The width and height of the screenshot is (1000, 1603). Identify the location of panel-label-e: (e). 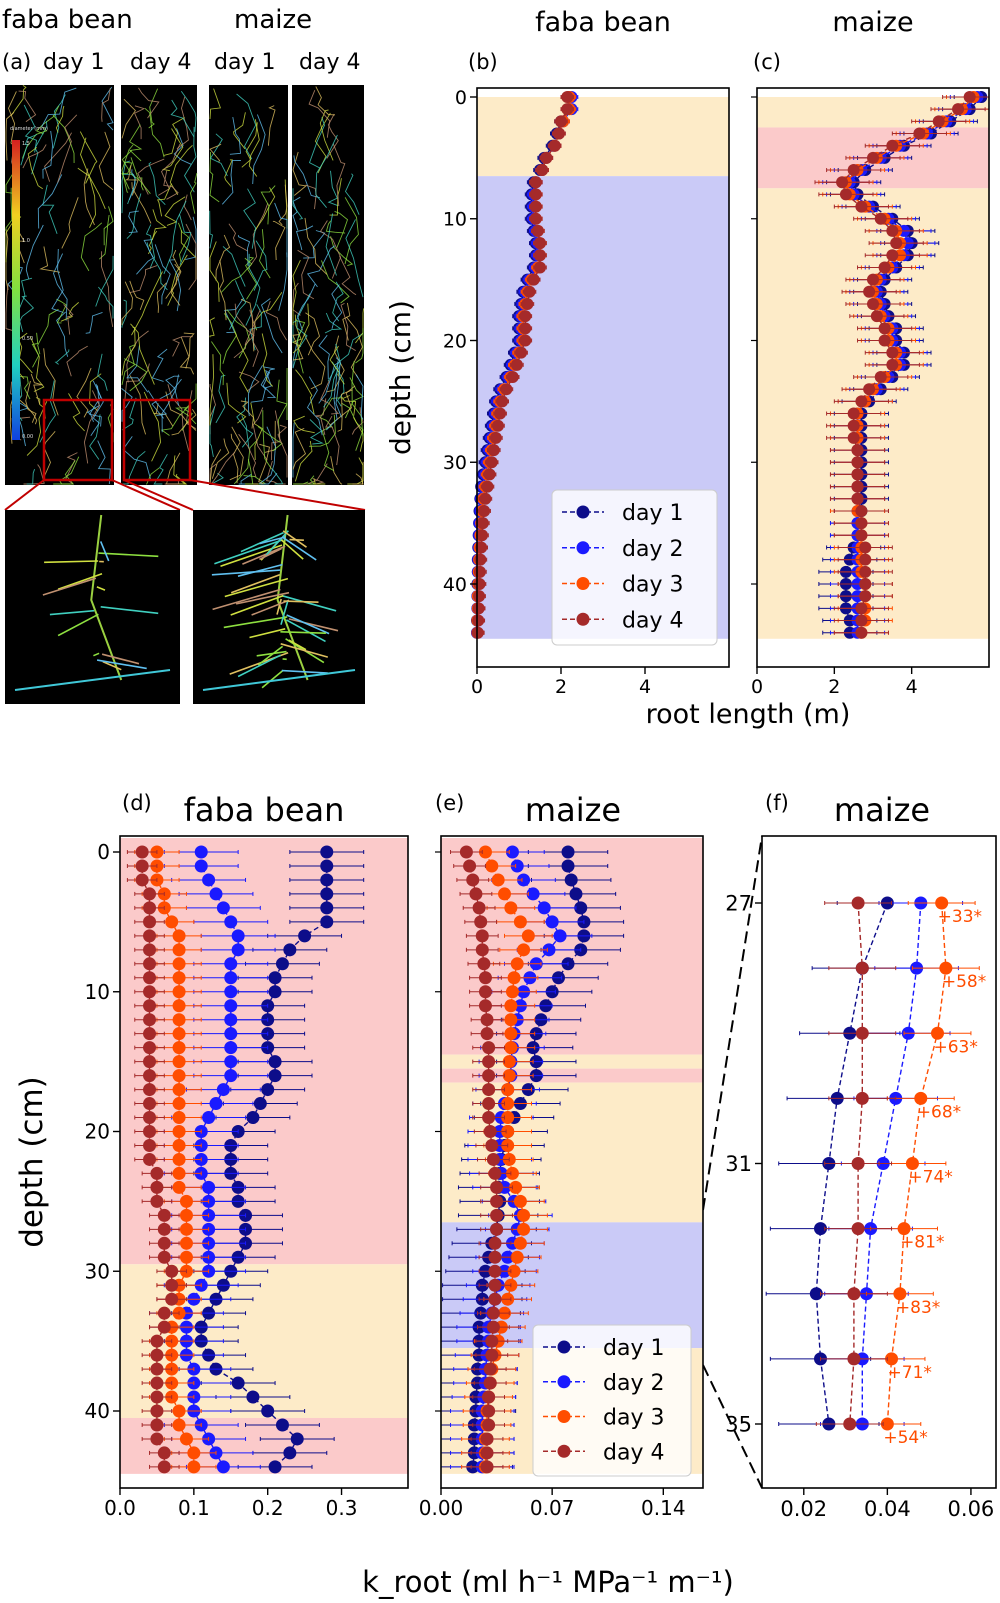
(449, 803).